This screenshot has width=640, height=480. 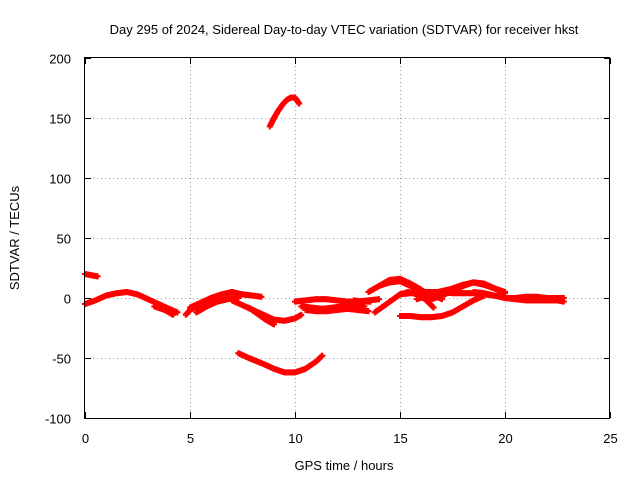 What do you see at coordinates (60, 119) in the screenshot?
I see `y-tick-label: 150` at bounding box center [60, 119].